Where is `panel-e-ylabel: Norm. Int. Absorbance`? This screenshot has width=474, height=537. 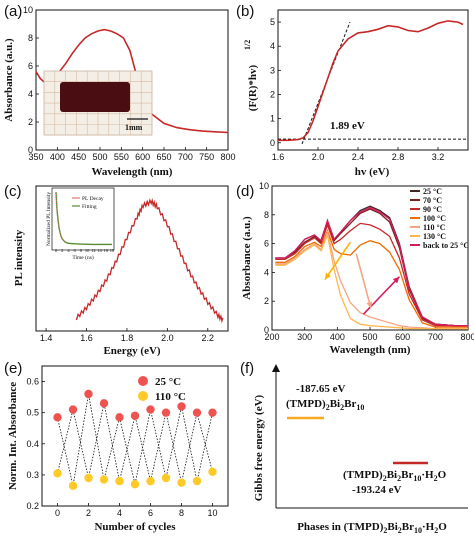
panel-e-ylabel: Norm. Int. Absorbance is located at coordinates (13, 436).